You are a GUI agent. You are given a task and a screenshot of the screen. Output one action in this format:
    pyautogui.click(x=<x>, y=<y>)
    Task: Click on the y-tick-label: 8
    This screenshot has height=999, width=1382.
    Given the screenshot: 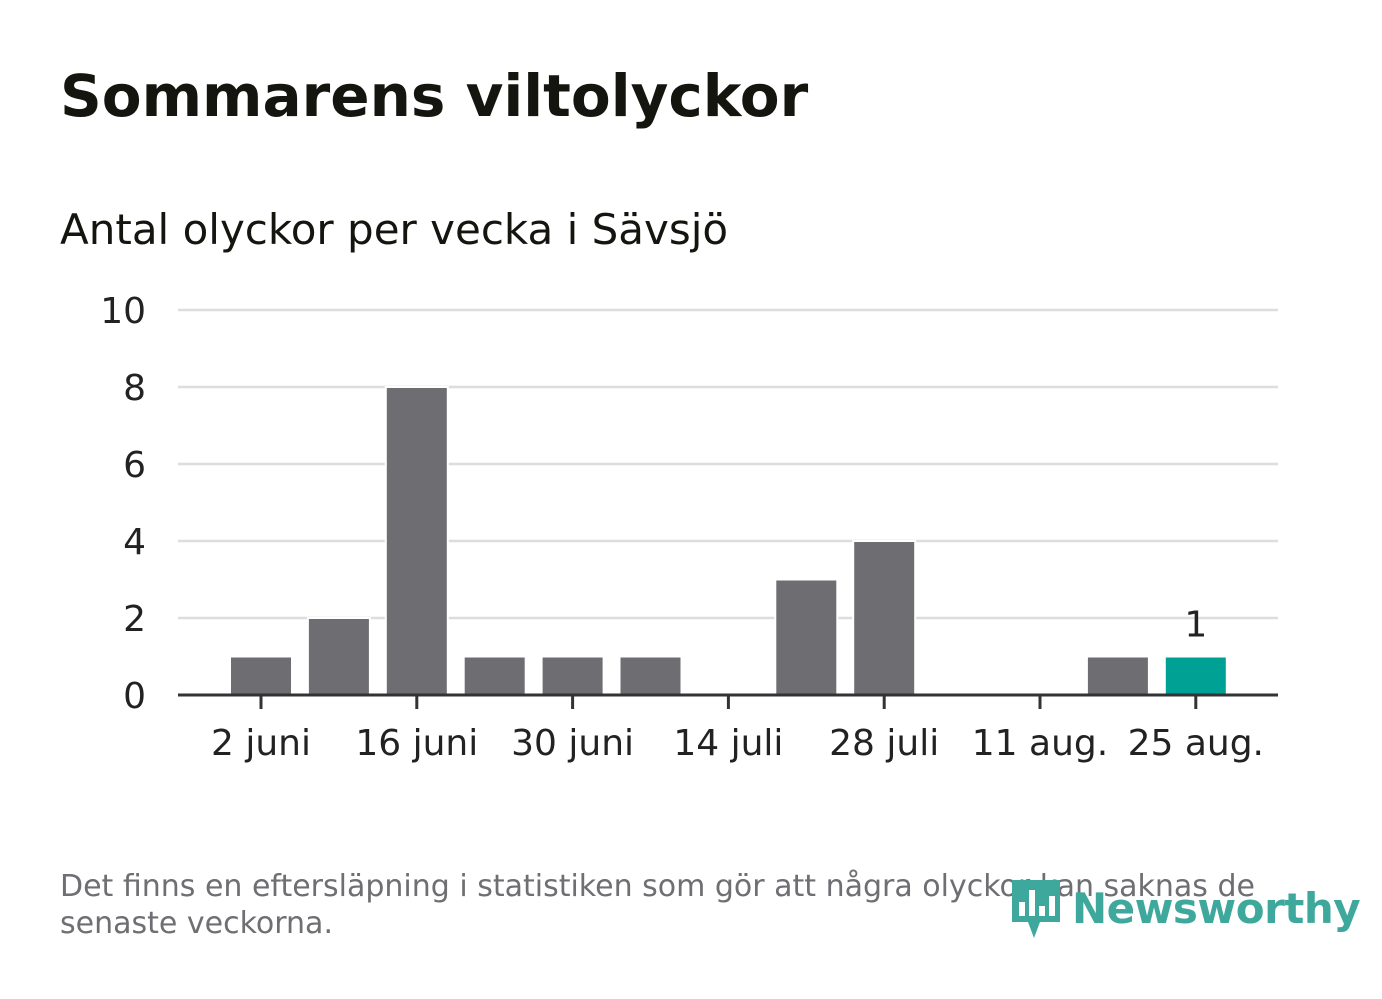 What is the action you would take?
    pyautogui.click(x=134, y=388)
    